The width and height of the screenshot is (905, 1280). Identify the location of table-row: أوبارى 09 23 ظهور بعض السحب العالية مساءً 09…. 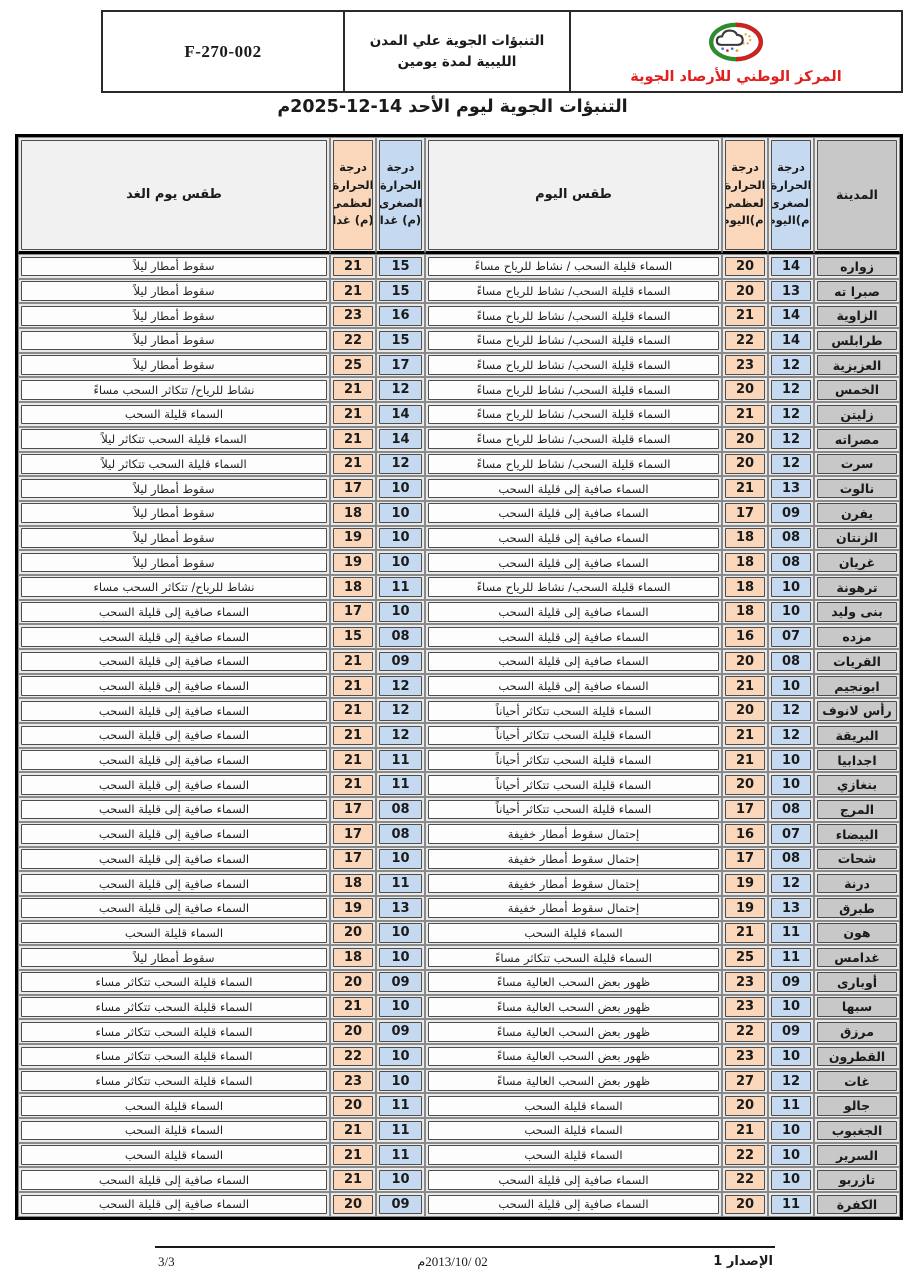
(459, 982).